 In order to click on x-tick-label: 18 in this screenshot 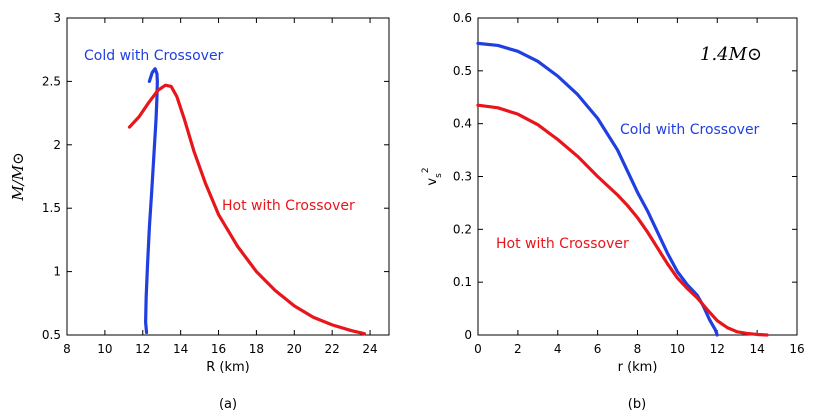, I will do `click(256, 349)`.